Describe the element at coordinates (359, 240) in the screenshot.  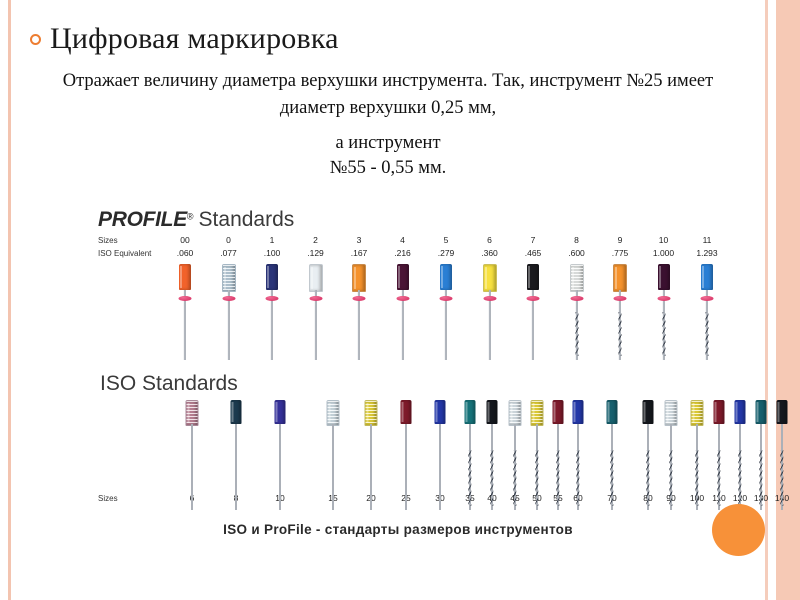
I see `profile-size-label: 3` at that location.